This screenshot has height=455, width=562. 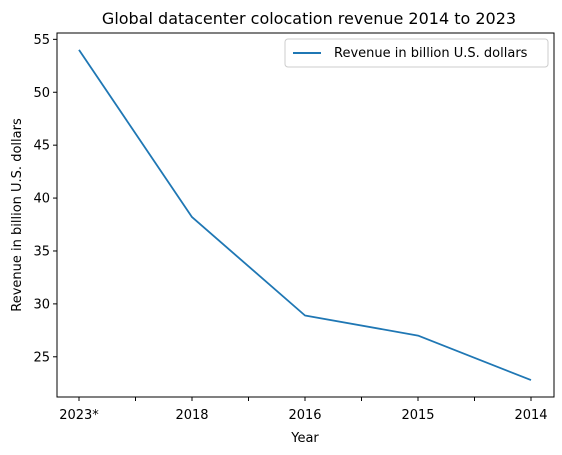 I want to click on x-tick-label: 2018, so click(x=191, y=415).